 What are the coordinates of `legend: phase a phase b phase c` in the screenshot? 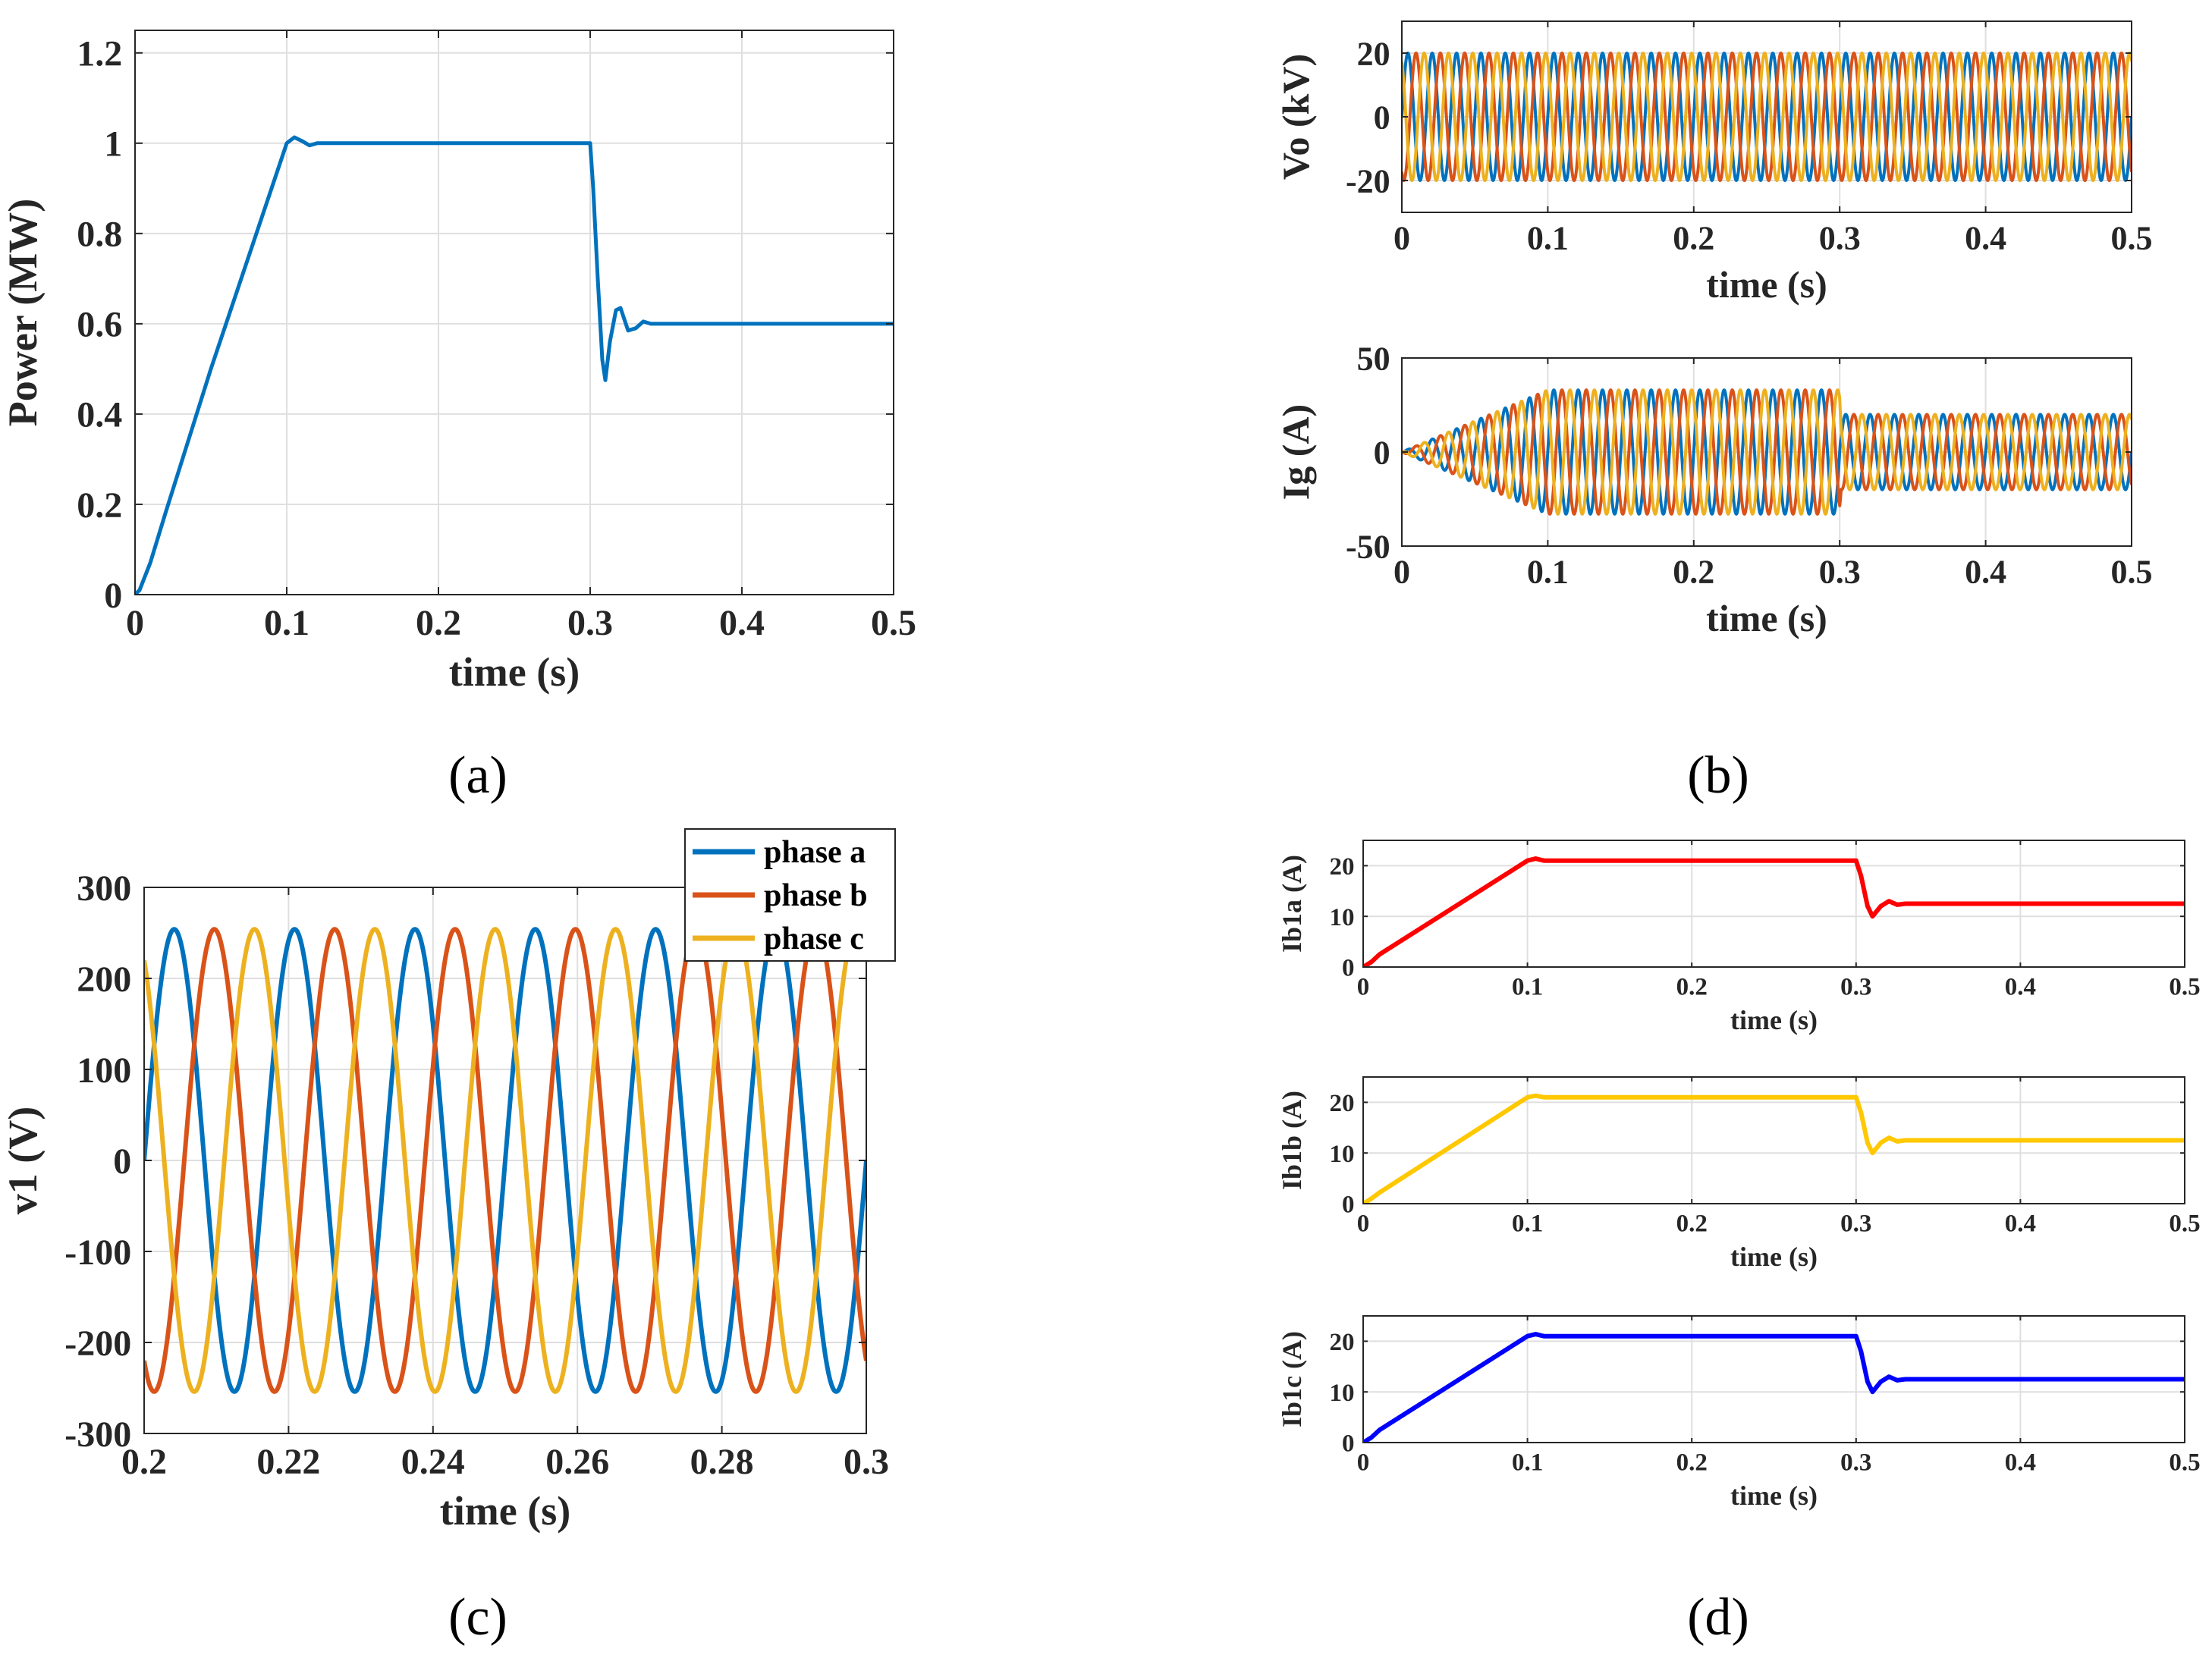 It's located at (790, 895).